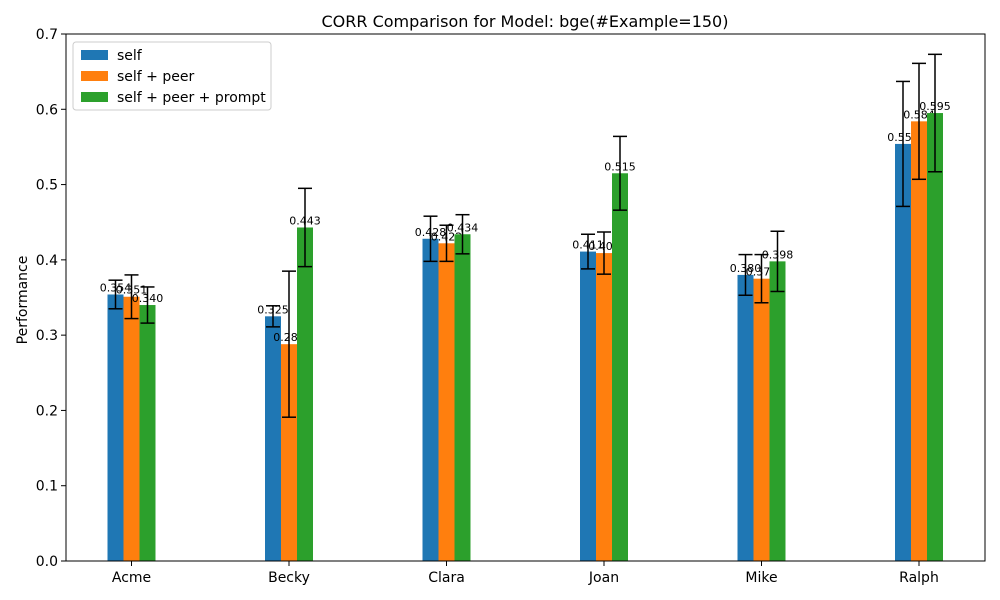  I want to click on y-axis-label: Performance, so click(23, 300).